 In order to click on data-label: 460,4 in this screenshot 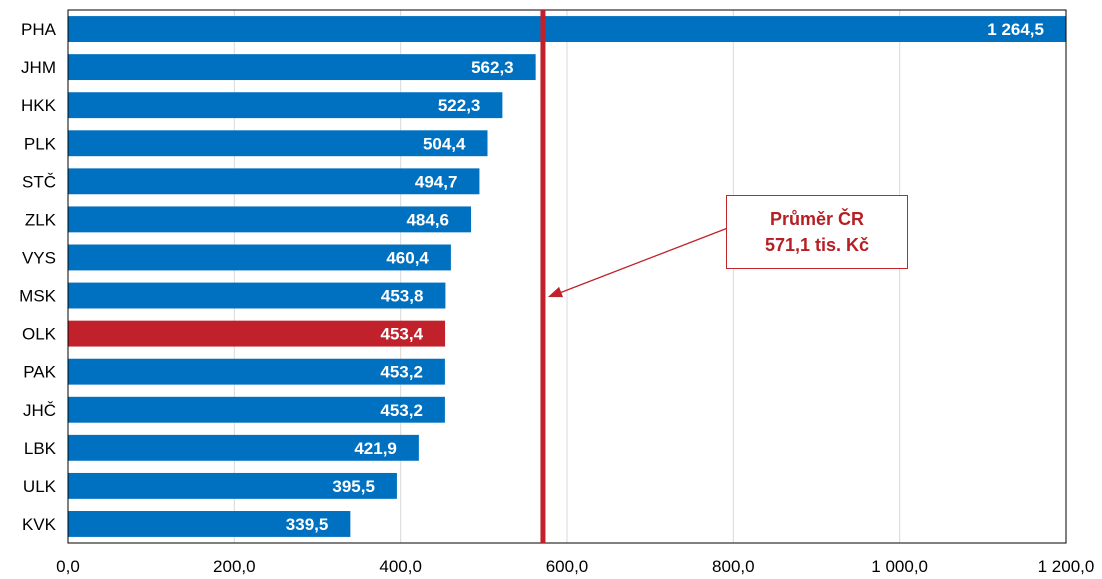, I will do `click(407, 257)`.